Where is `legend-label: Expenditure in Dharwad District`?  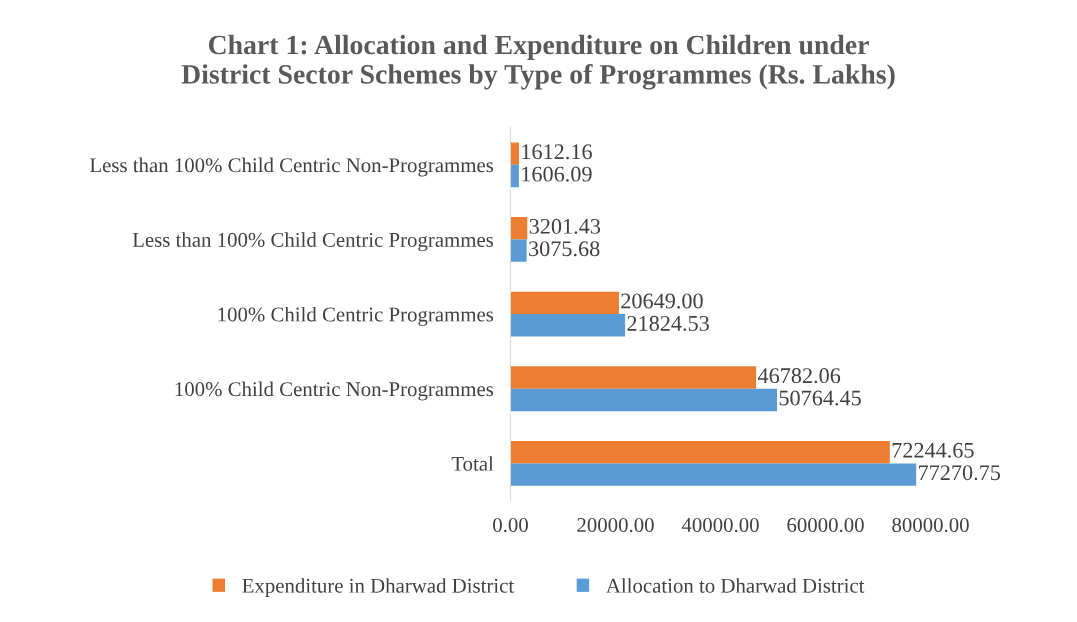
legend-label: Expenditure in Dharwad District is located at coordinates (378, 588).